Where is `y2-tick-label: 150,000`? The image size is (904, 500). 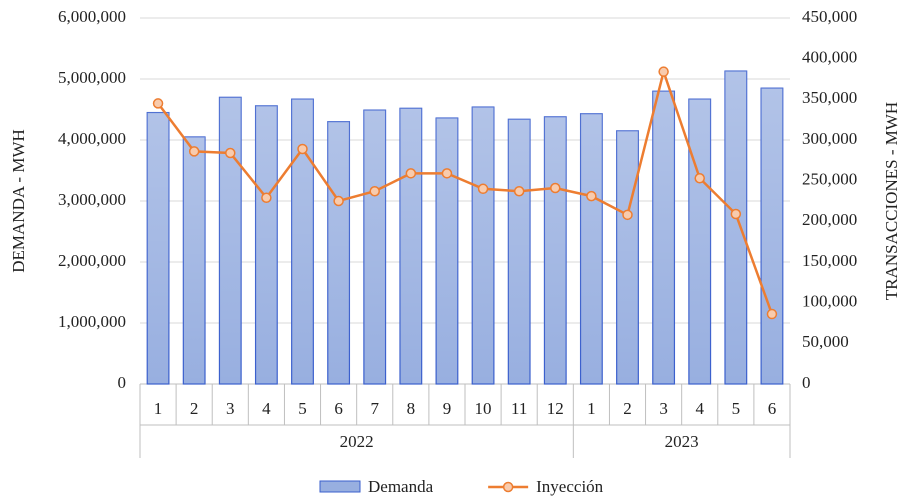 y2-tick-label: 150,000 is located at coordinates (829, 260).